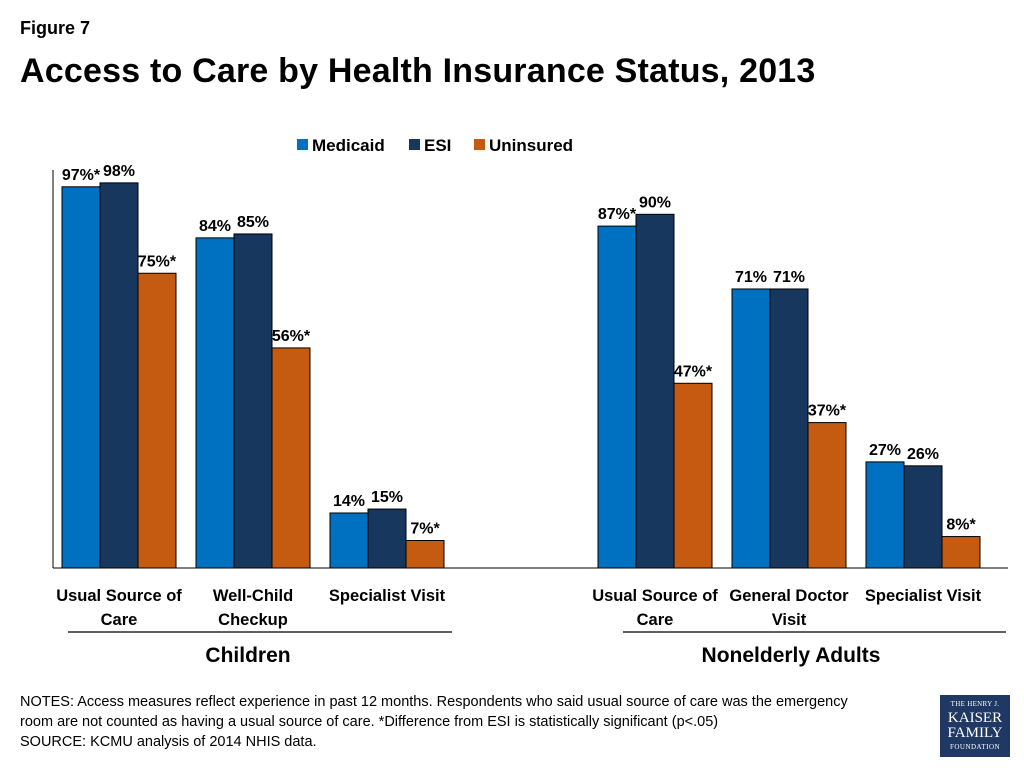 This screenshot has width=1024, height=768. I want to click on logo-line-3: FAMILY, so click(975, 733).